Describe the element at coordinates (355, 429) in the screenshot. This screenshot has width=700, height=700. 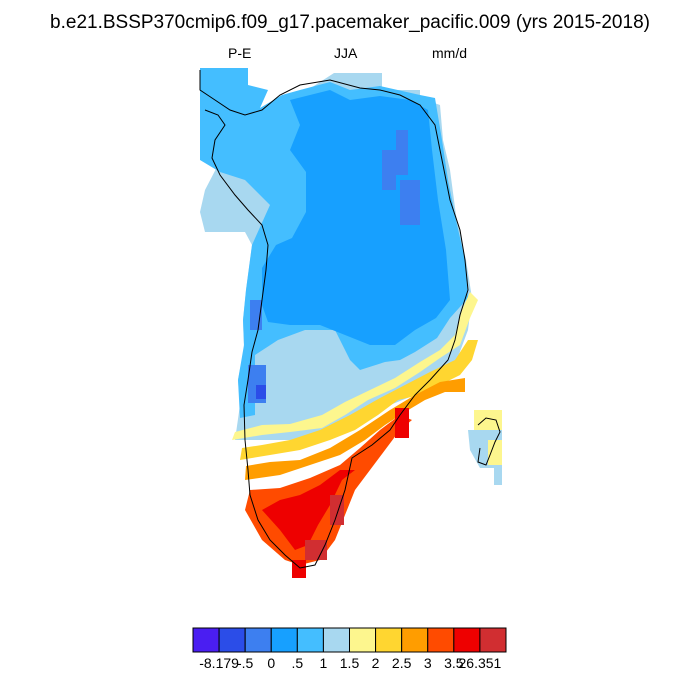
I see `field-region-orange` at that location.